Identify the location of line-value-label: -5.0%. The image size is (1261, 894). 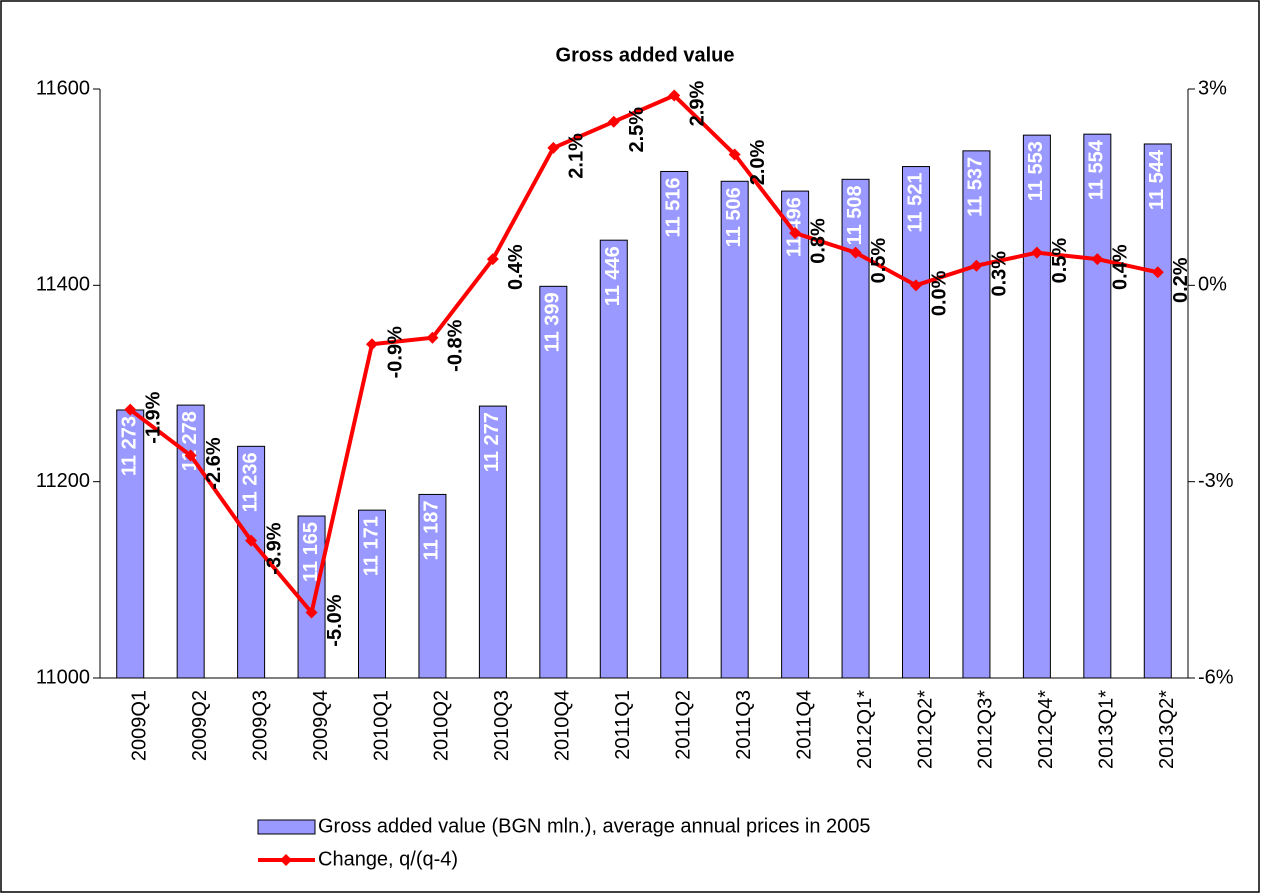
(335, 620).